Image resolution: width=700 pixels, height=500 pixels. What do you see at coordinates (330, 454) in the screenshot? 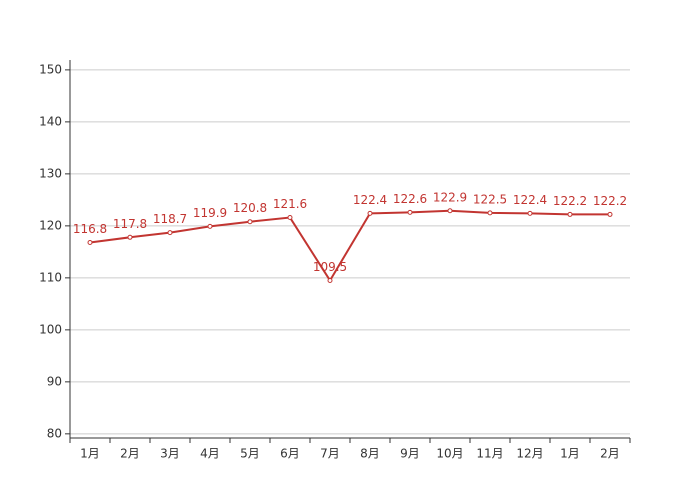
I see `x-tick-label: 7月` at bounding box center [330, 454].